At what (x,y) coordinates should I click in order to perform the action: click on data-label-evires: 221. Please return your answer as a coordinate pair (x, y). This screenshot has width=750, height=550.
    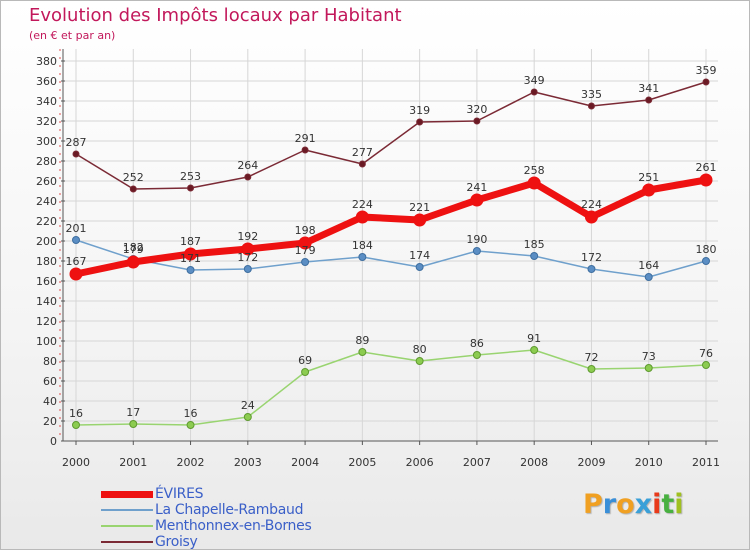
    Looking at the image, I should click on (419, 207).